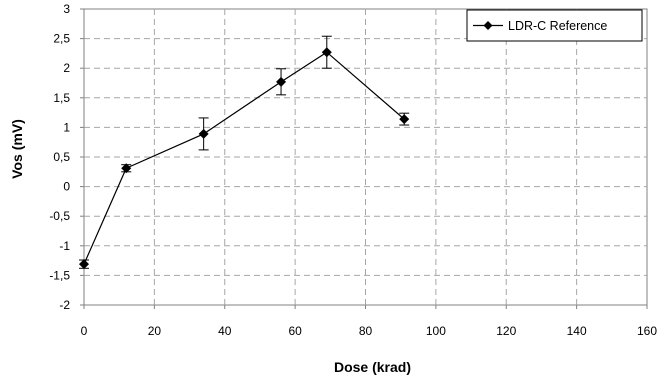 Image resolution: width=660 pixels, height=380 pixels. Describe the element at coordinates (155, 331) in the screenshot. I see `x-tick-label: 20` at that location.